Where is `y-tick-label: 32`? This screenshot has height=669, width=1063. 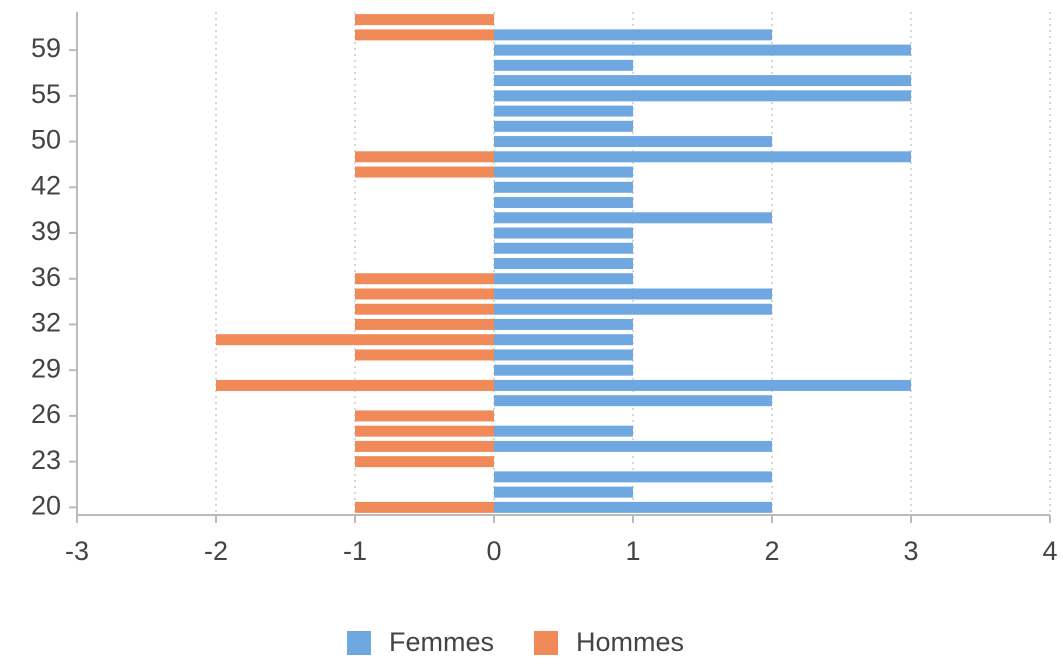 y-tick-label: 32 is located at coordinates (46, 323).